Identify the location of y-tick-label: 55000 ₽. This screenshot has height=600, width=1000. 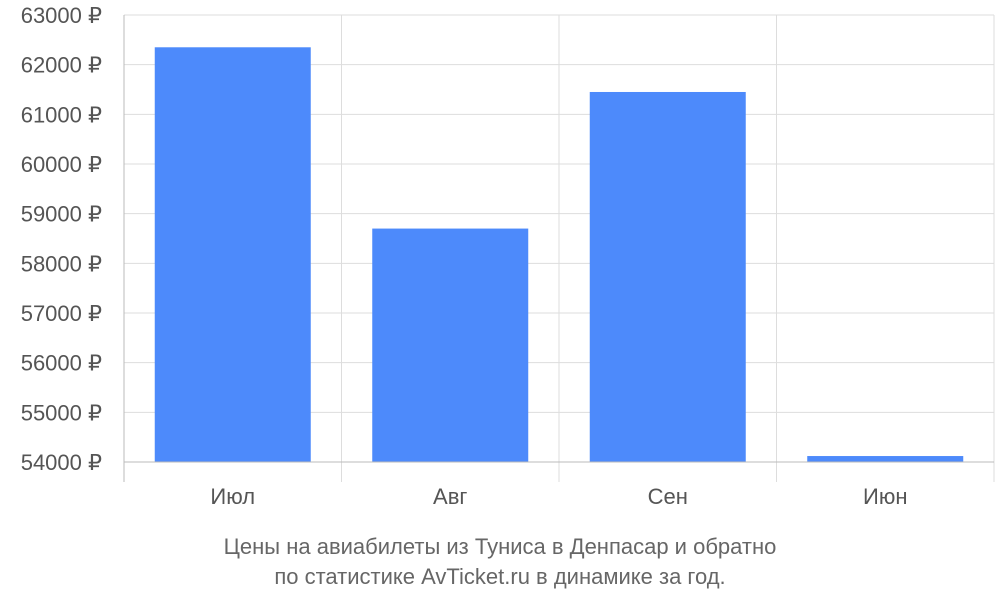
(61, 412).